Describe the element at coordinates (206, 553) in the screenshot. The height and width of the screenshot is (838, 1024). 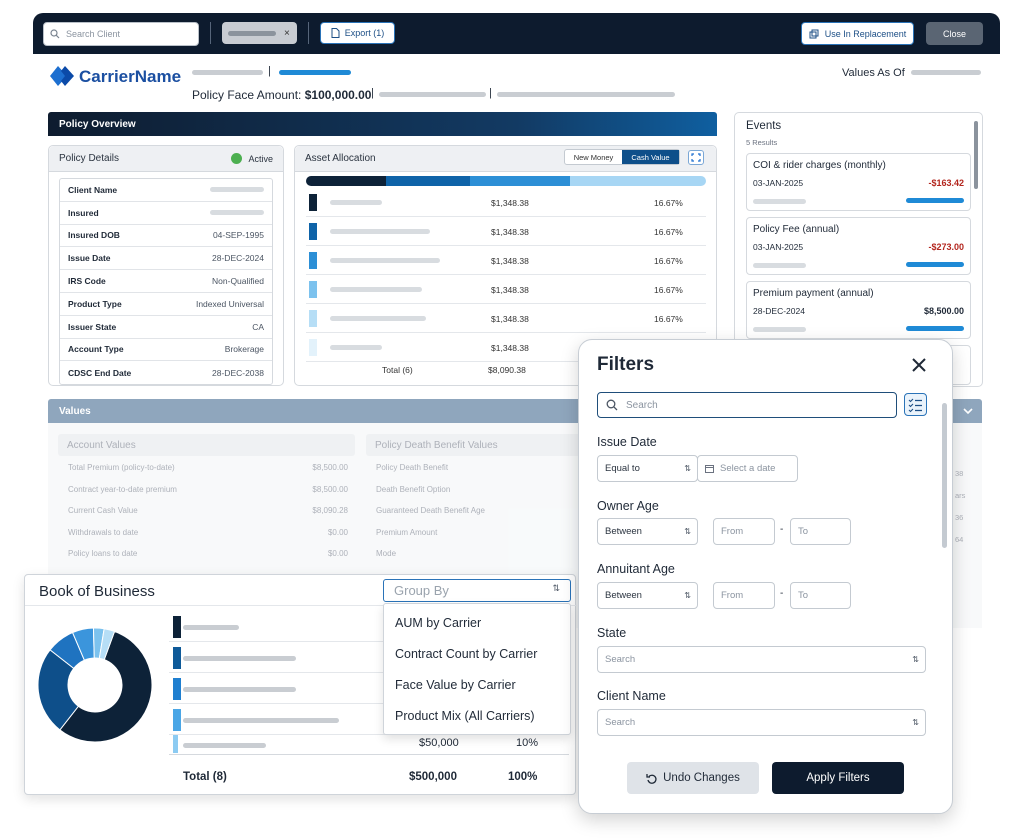
I see `account-value-row: Policy loans to date $0.00` at that location.